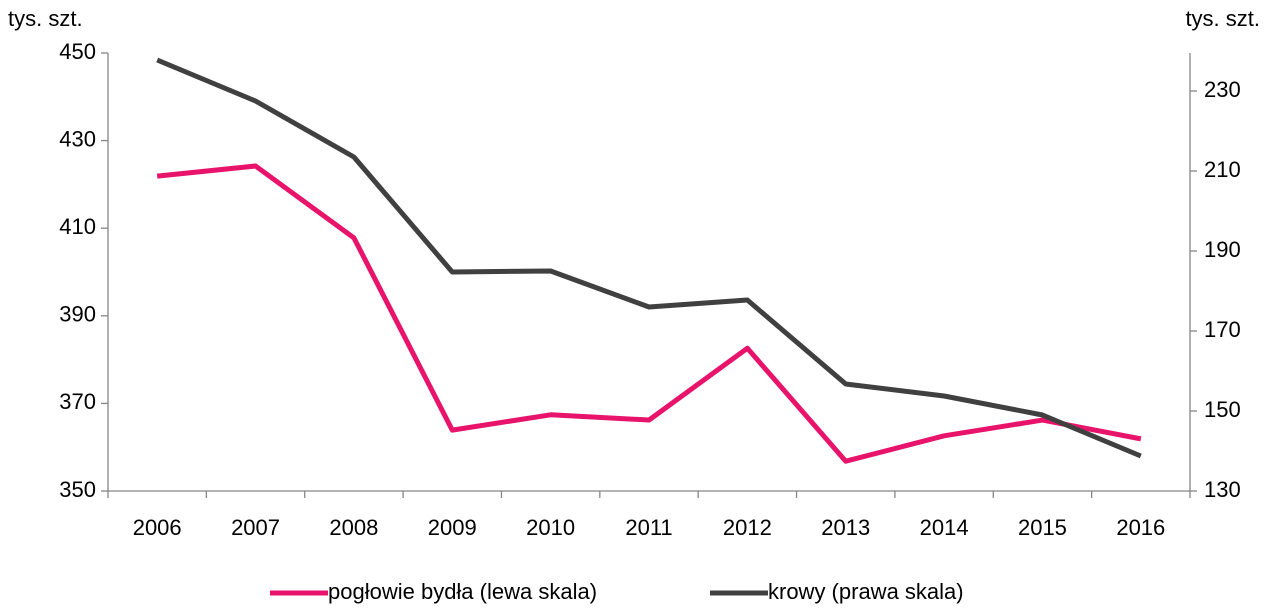 Image resolution: width=1267 pixels, height=611 pixels. What do you see at coordinates (77, 401) in the screenshot?
I see `y-tick-label: 370` at bounding box center [77, 401].